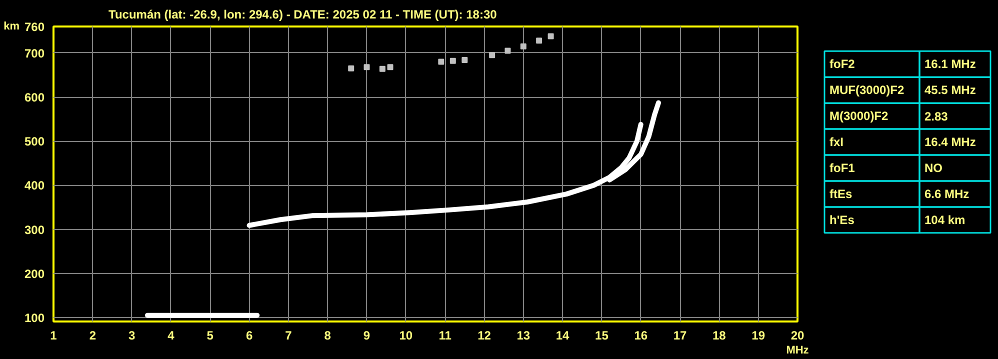 The width and height of the screenshot is (998, 359). Describe the element at coordinates (34, 185) in the screenshot. I see `y-tick-label: 400` at that location.